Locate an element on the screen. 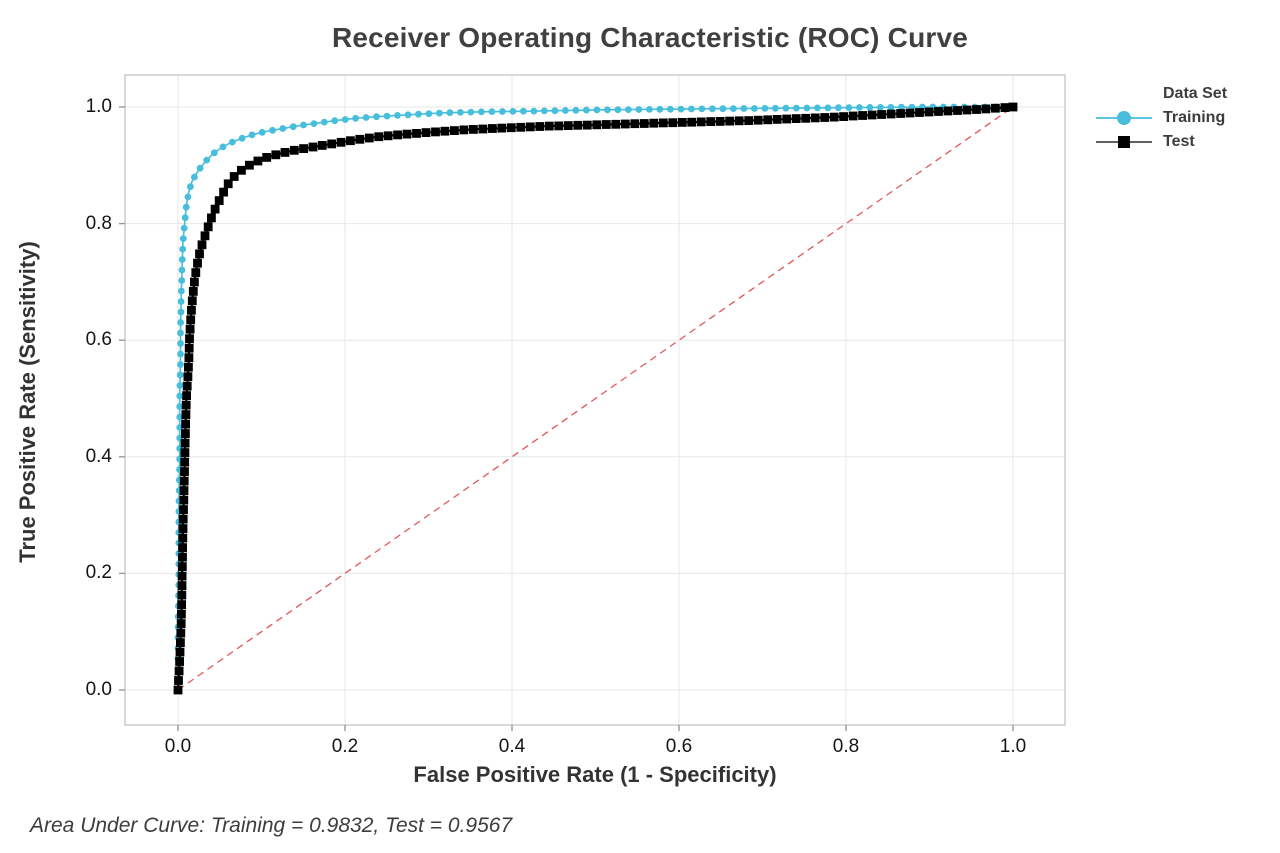 This screenshot has height=853, width=1280. legend: Data Set Training Test is located at coordinates (1185, 118).